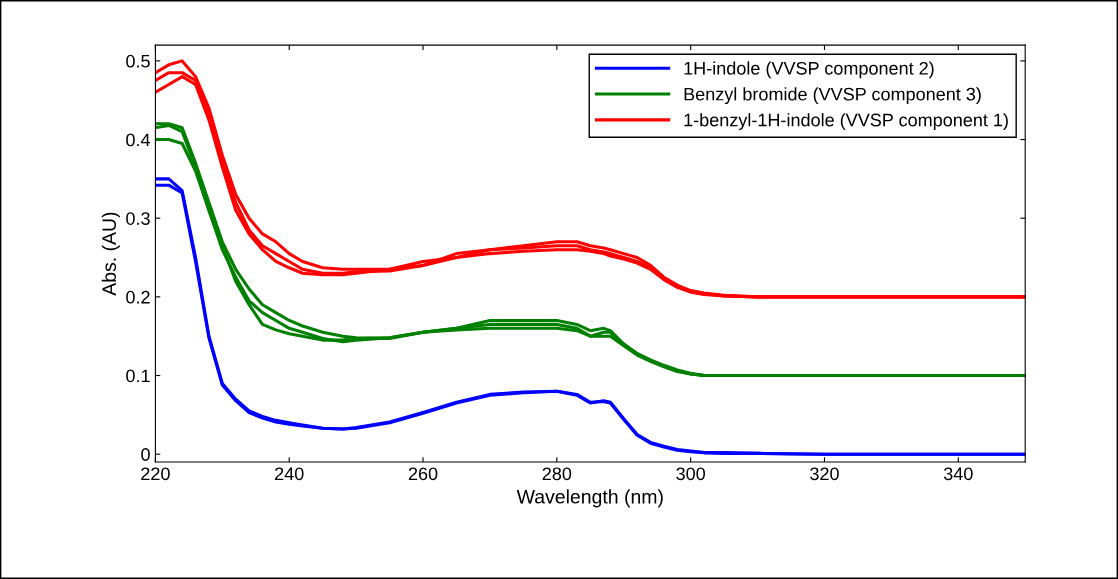 Image resolution: width=1118 pixels, height=579 pixels. Describe the element at coordinates (289, 474) in the screenshot. I see `x-tick-label: 240` at that location.